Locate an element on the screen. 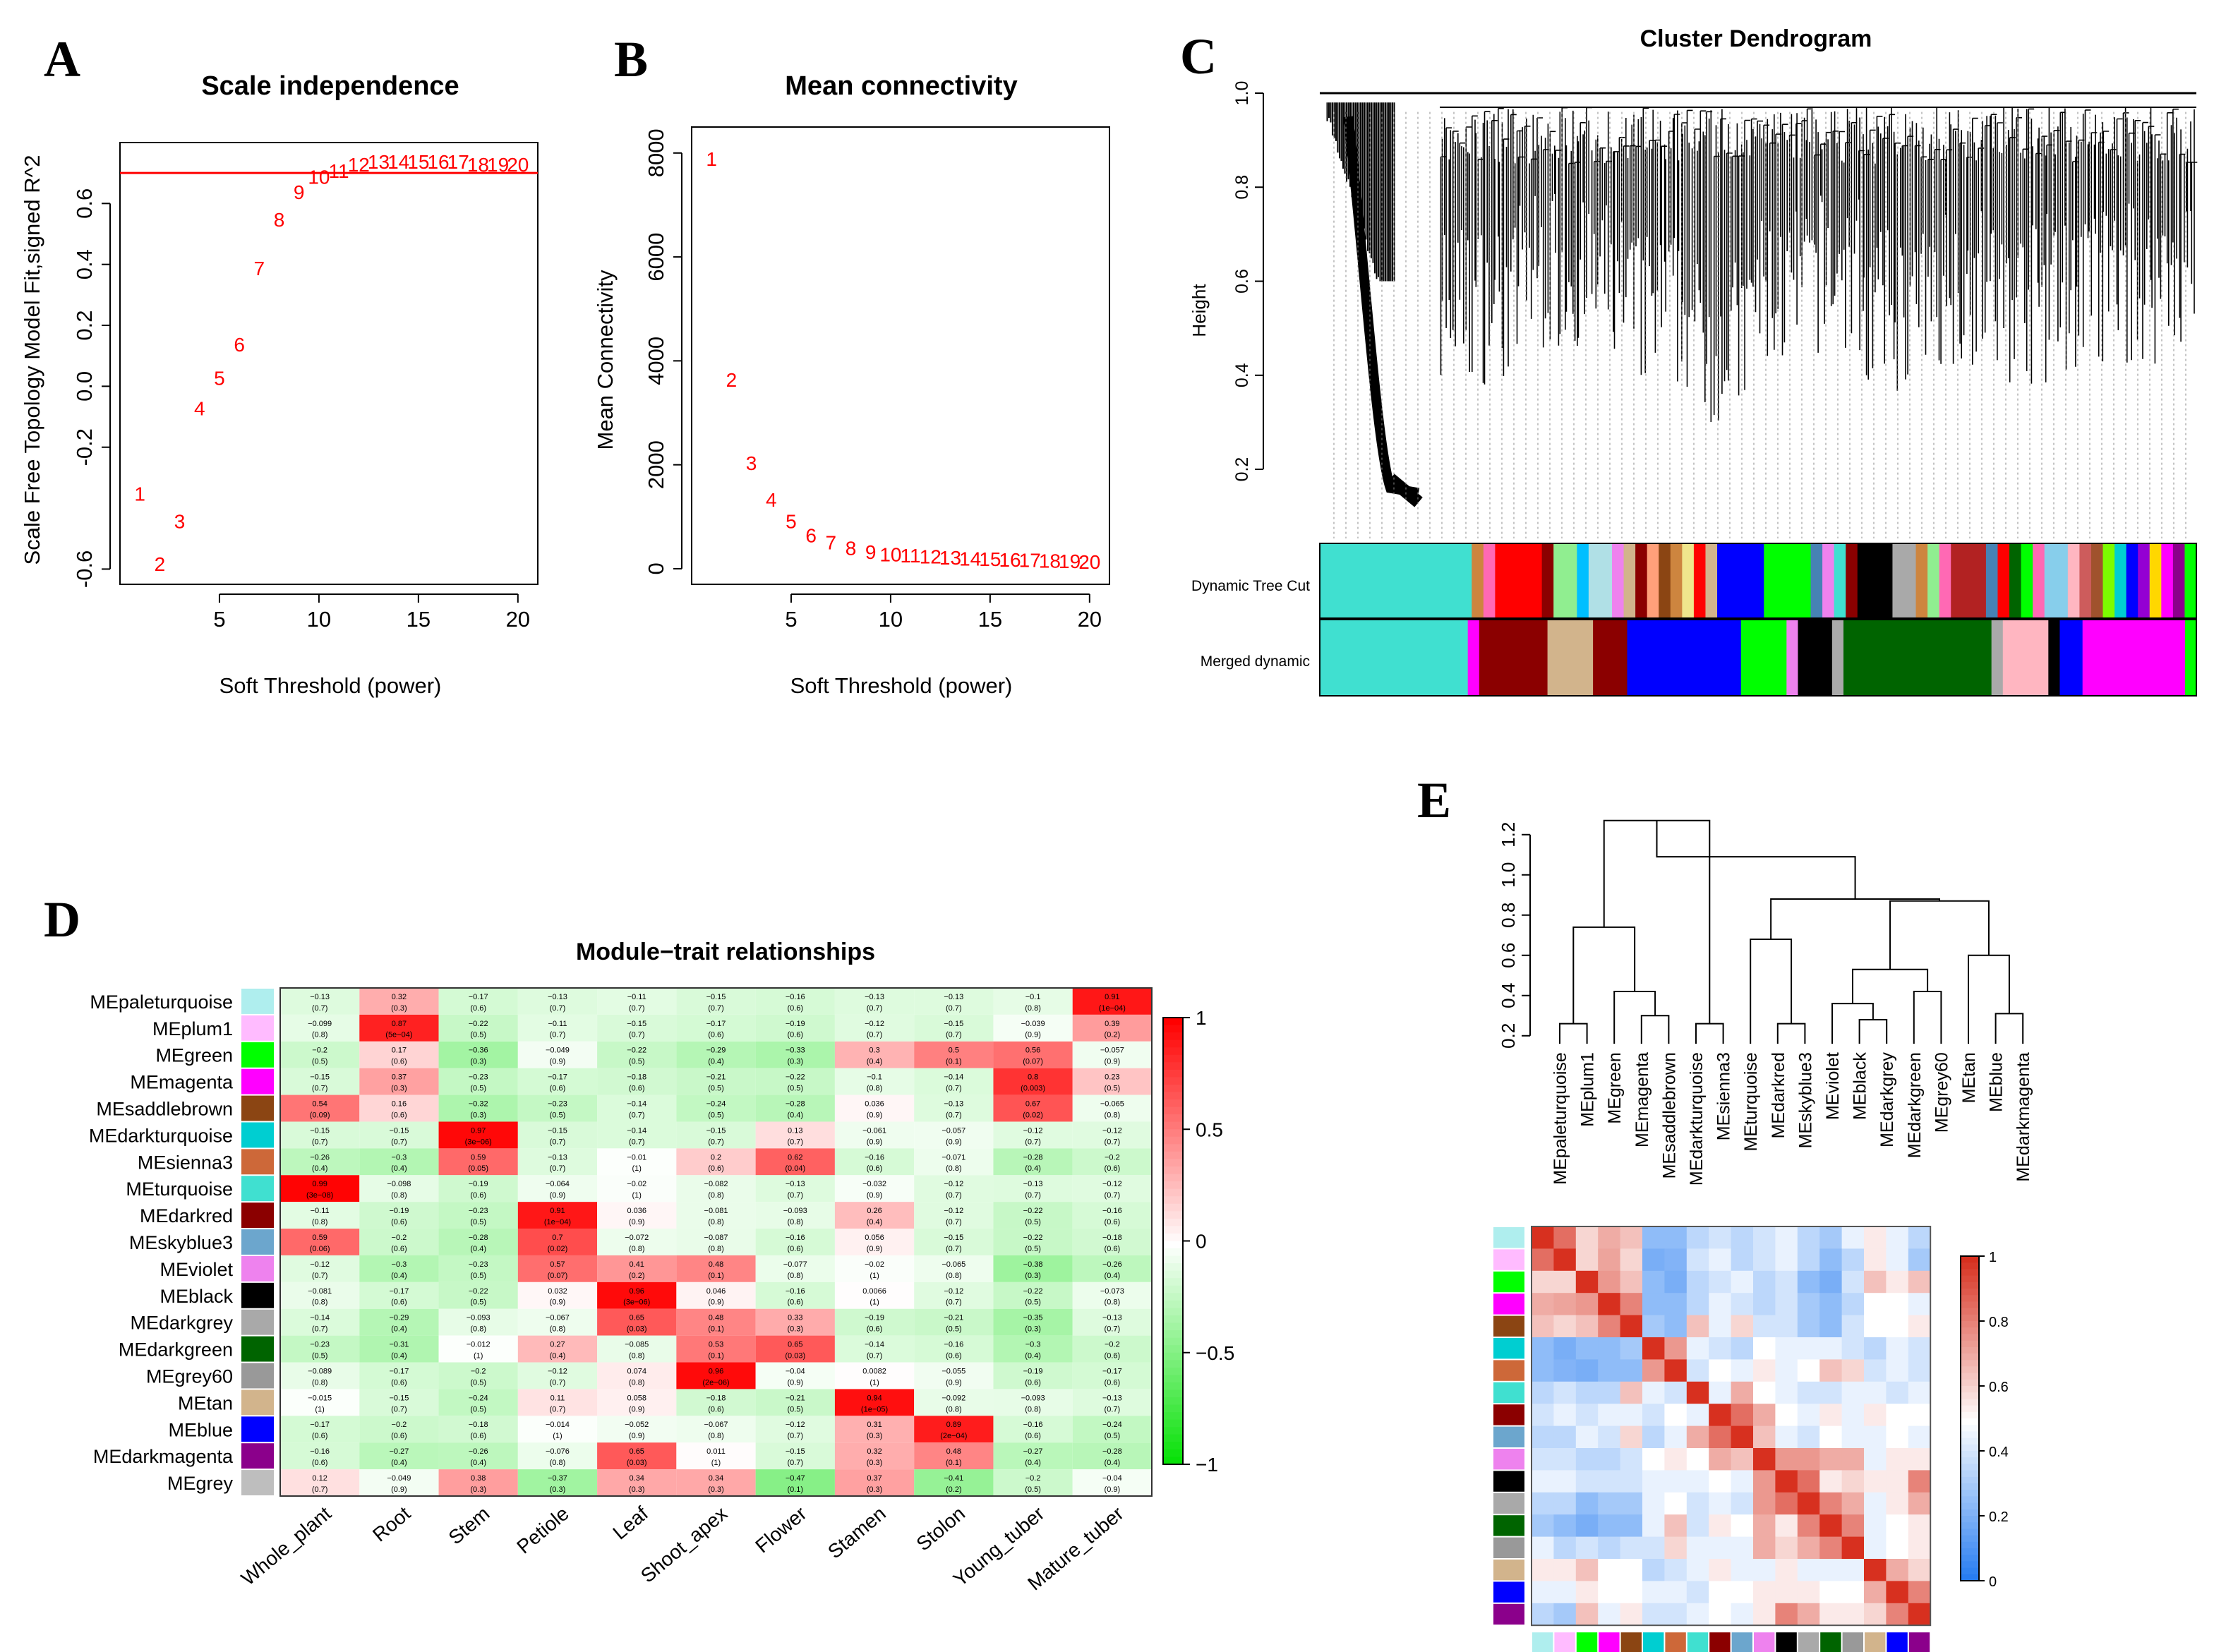 This screenshot has height=1652, width=2226. cell-correlation: −0.13 is located at coordinates (557, 1157).